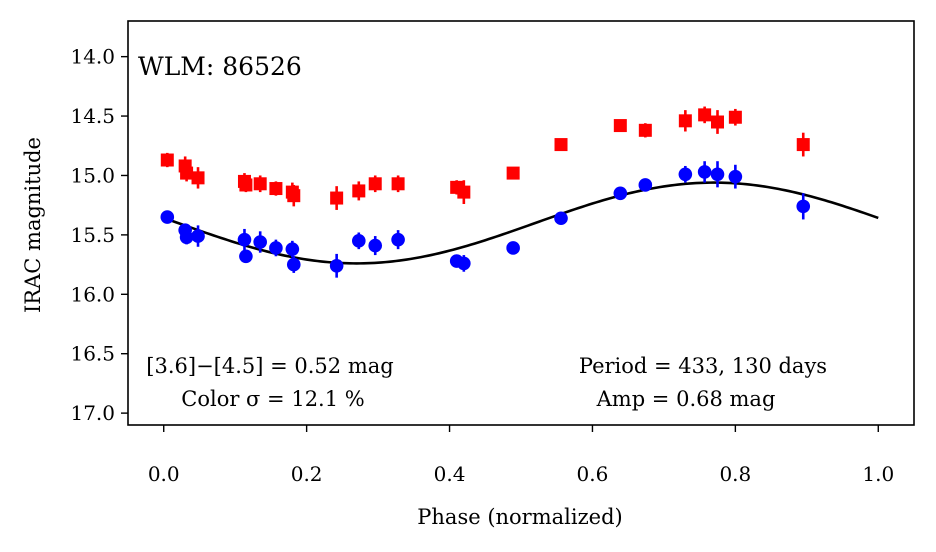 The height and width of the screenshot is (552, 936). What do you see at coordinates (269, 366) in the screenshot?
I see `color-difference-annotation: [3.6]−[4.5] = 0.52 mag` at bounding box center [269, 366].